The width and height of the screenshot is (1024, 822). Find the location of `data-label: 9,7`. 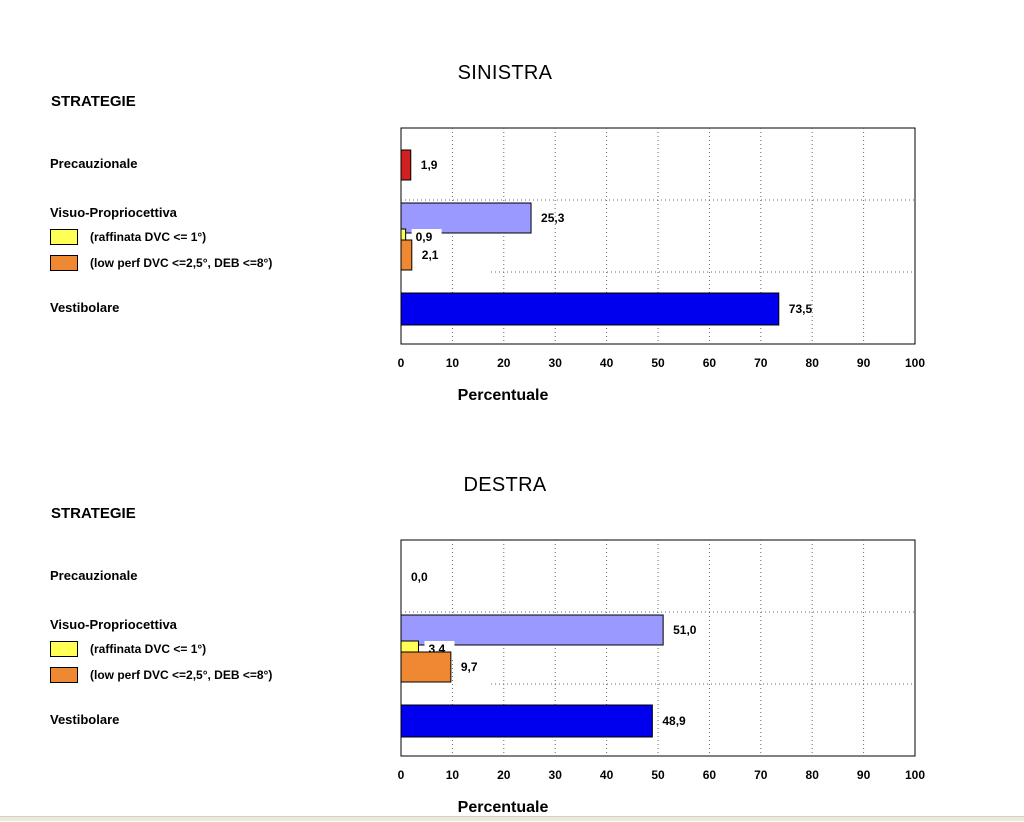

data-label: 9,7 is located at coordinates (469, 667).